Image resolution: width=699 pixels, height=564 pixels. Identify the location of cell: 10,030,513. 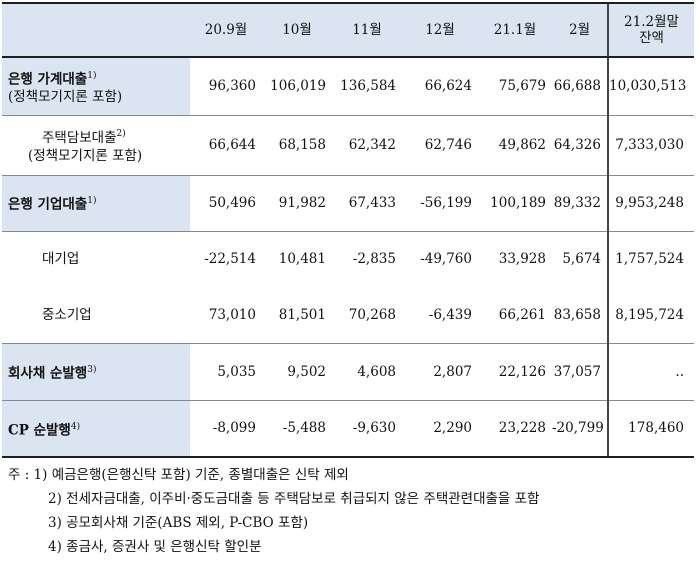
(650, 86).